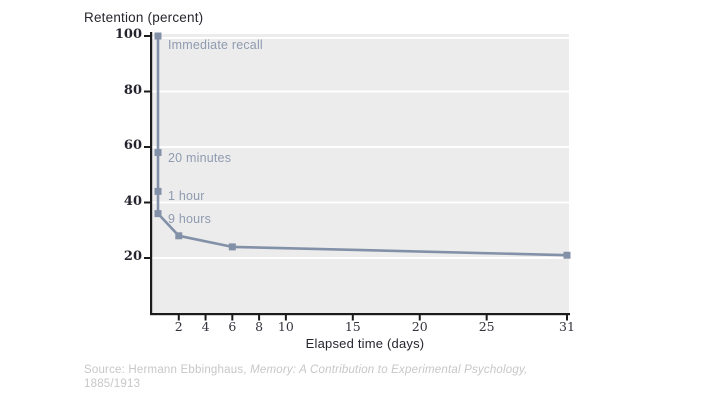 The height and width of the screenshot is (405, 720). I want to click on point-label-9-hours: 9 hours, so click(190, 218).